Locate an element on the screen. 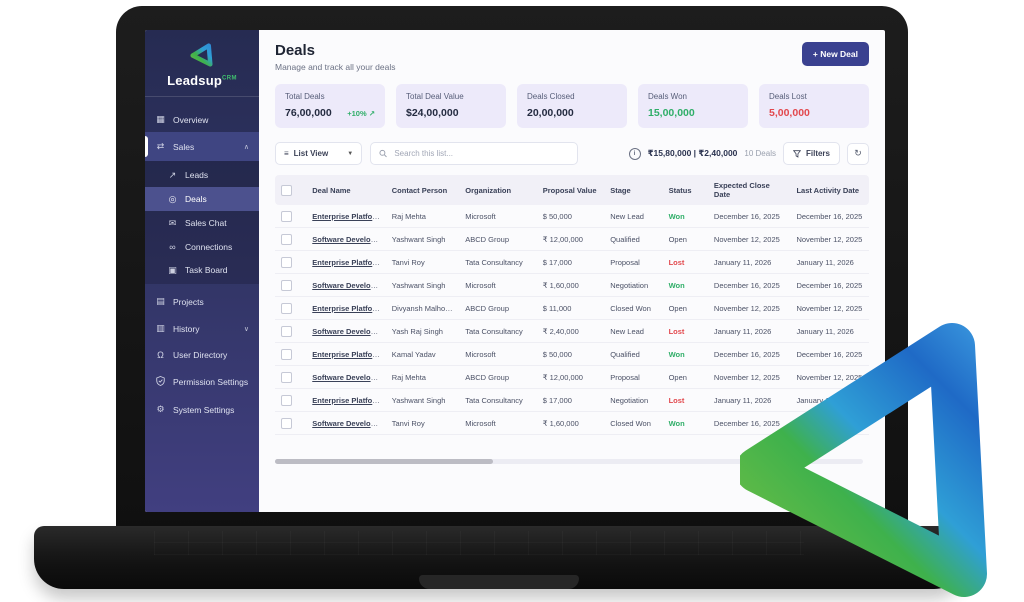 This screenshot has height=602, width=1024. stage-cell: Qualified is located at coordinates (633, 354).